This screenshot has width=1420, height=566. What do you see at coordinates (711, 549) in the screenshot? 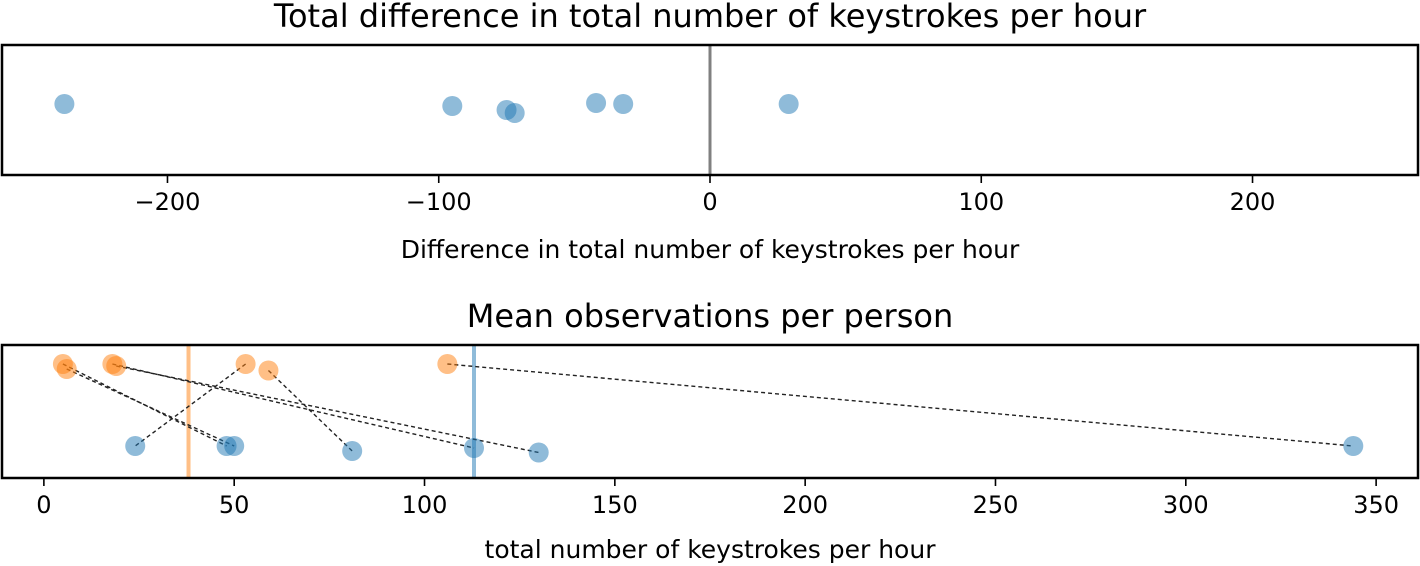
I see `keystrokes-x-axis-label: total number of keystrokes per hour` at bounding box center [711, 549].